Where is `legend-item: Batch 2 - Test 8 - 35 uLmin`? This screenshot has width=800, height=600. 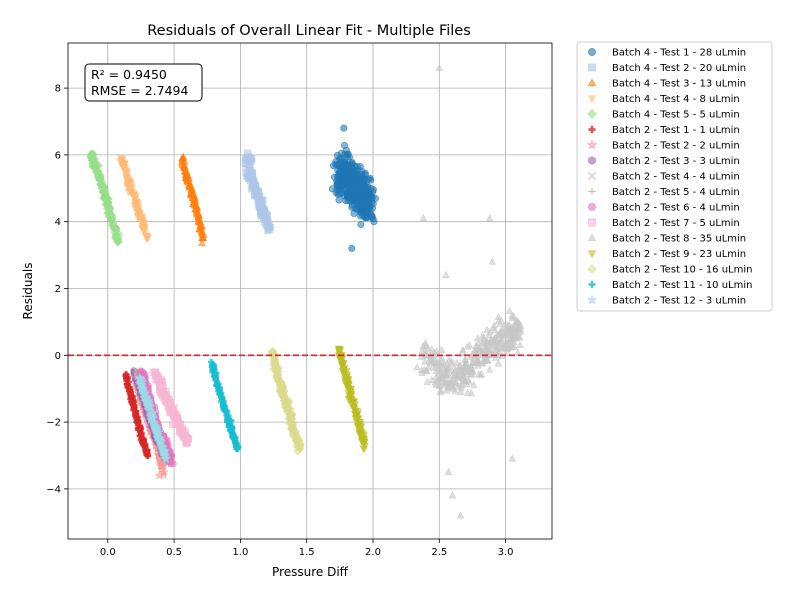
legend-item: Batch 2 - Test 8 - 35 uLmin is located at coordinates (666, 239).